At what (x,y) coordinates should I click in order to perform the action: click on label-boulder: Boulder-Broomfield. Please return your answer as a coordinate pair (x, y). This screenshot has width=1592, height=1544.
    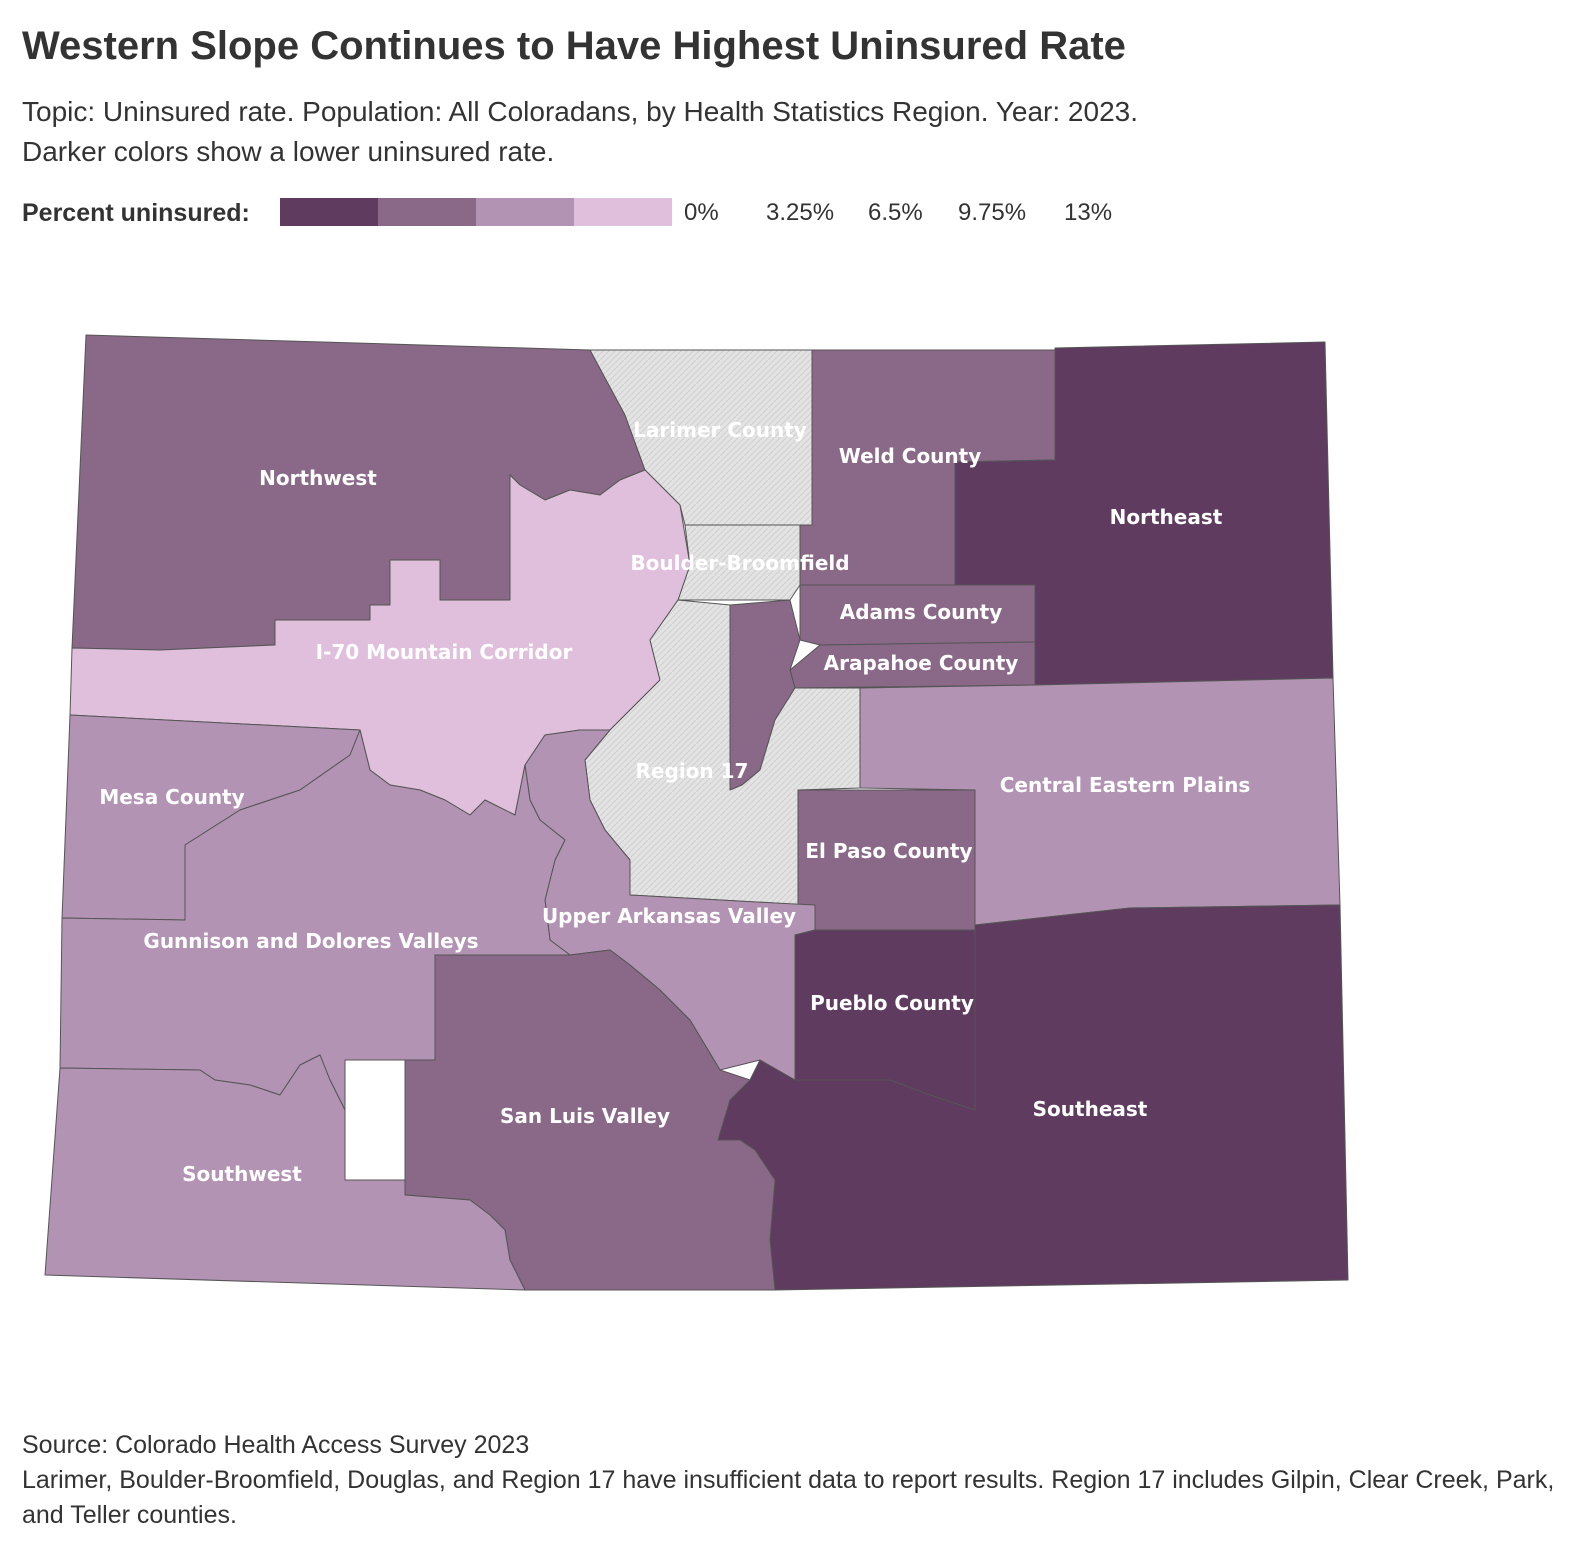
    Looking at the image, I should click on (739, 563).